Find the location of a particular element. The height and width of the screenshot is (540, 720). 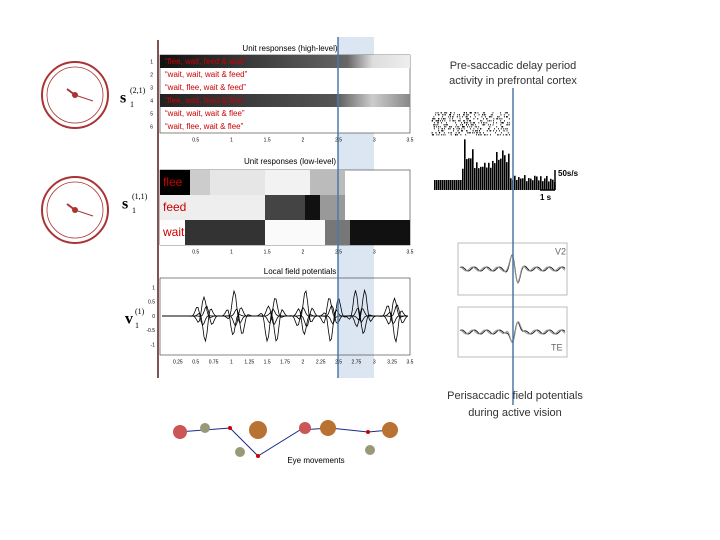

symbol-sup: (1) is located at coordinates (140, 311).